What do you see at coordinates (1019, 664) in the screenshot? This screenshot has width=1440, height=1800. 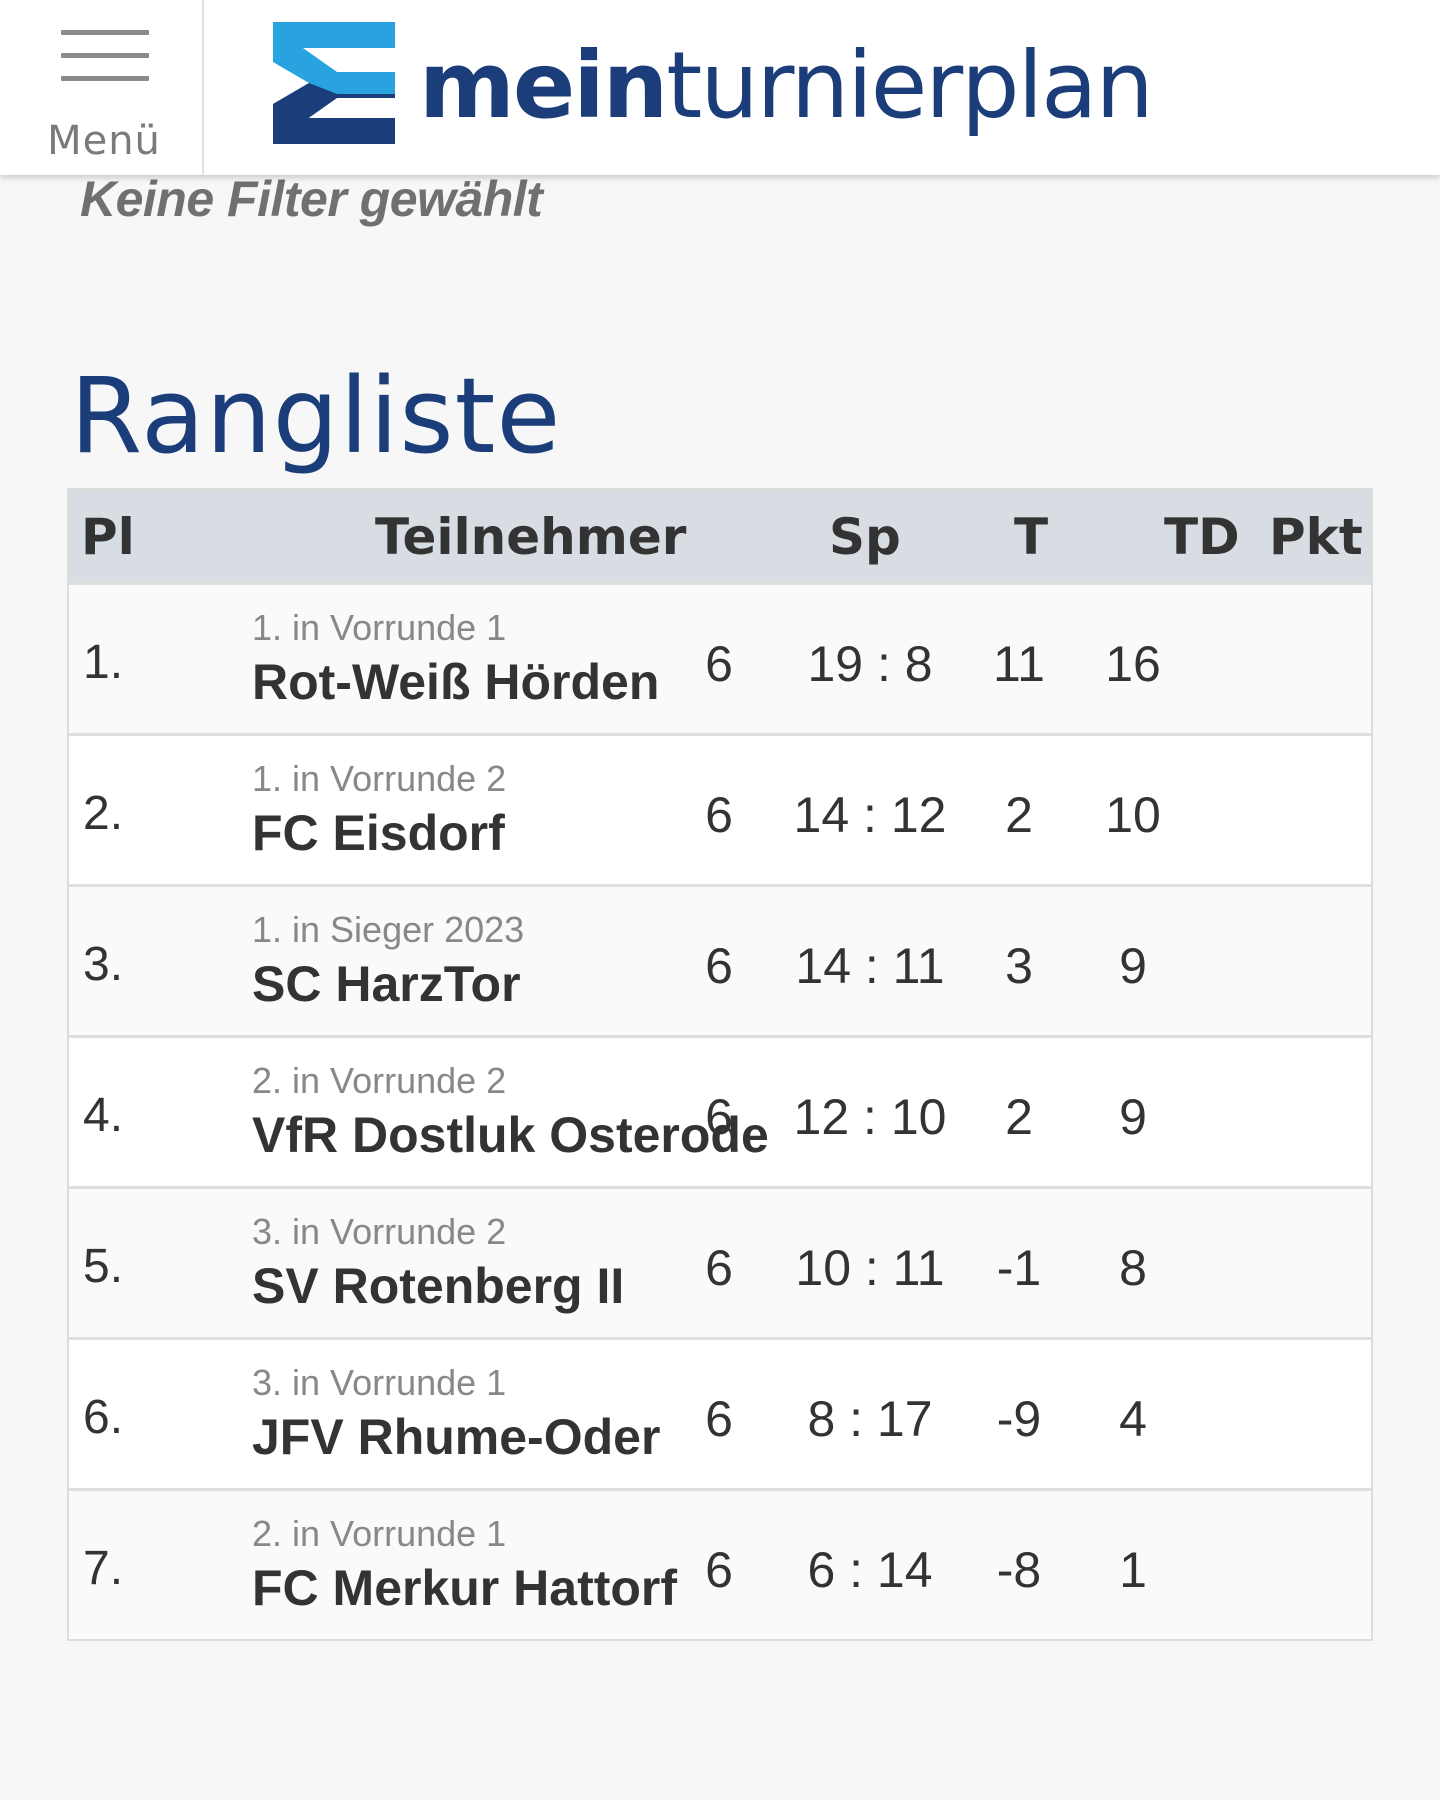 I see `goal-diff-cell: 11` at bounding box center [1019, 664].